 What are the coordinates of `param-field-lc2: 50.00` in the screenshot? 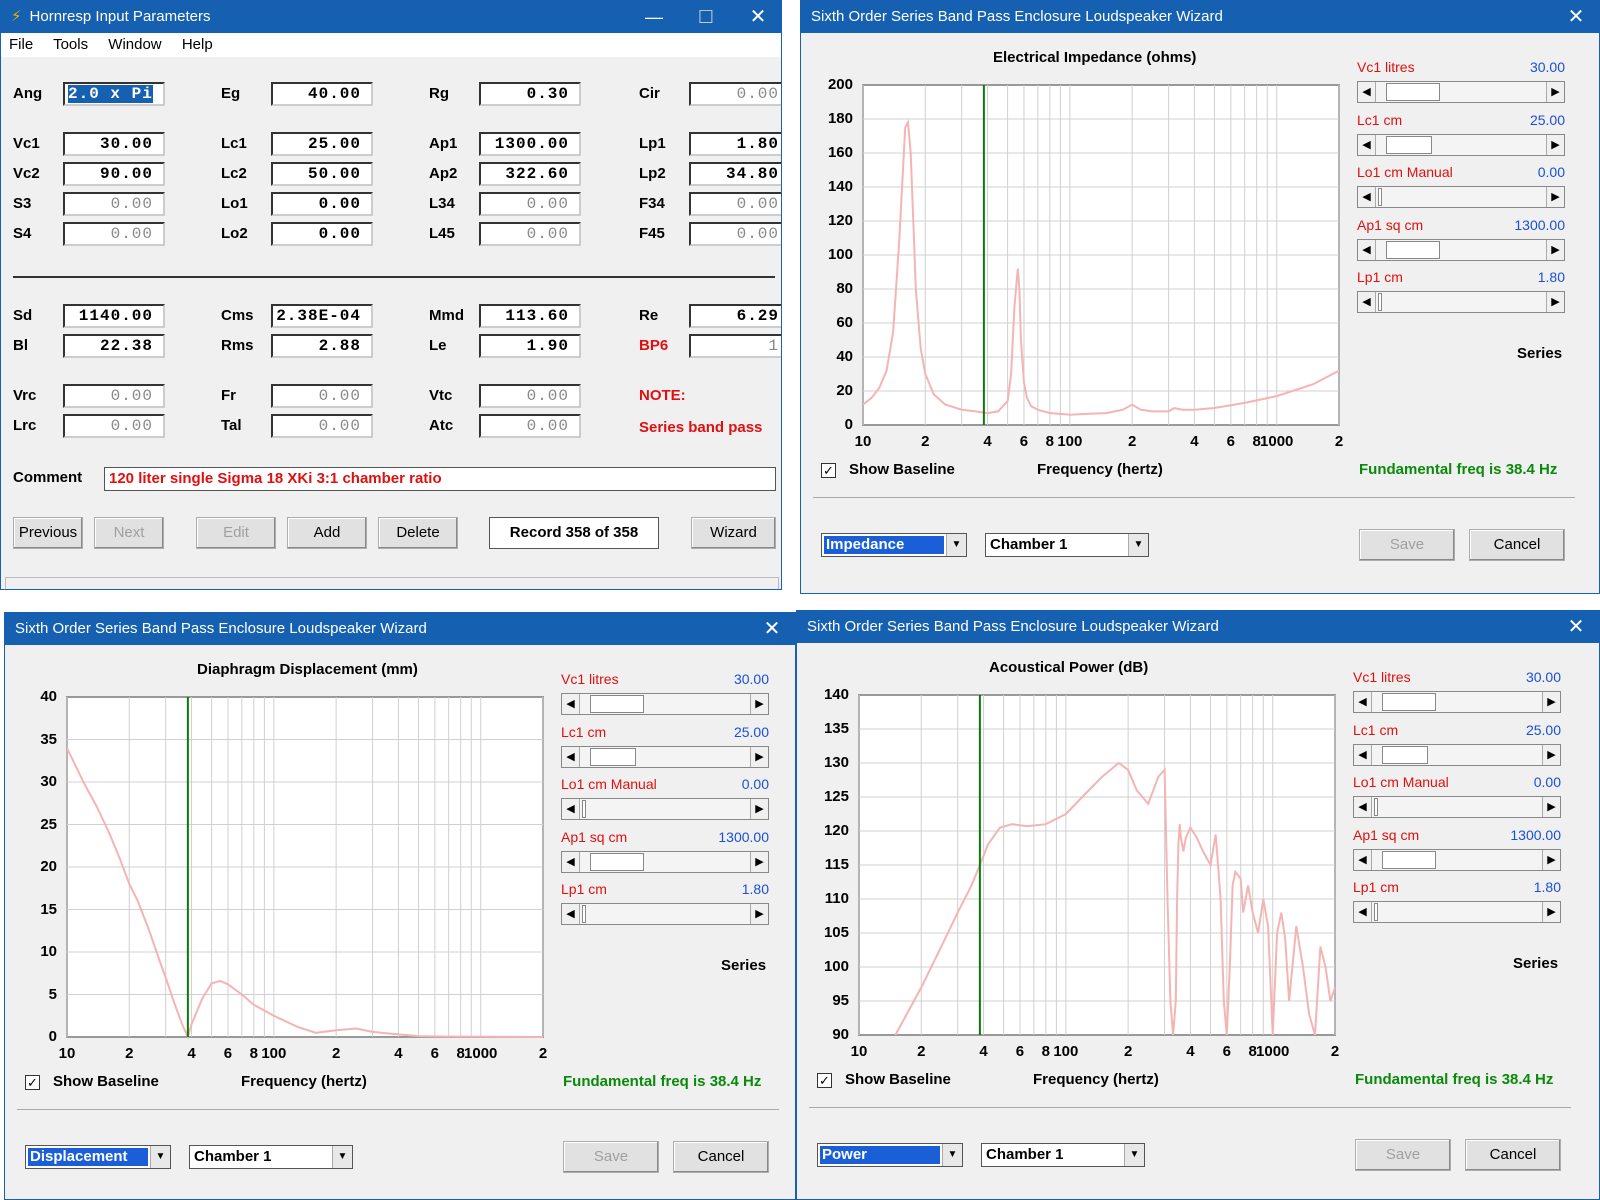 It's located at (322, 174).